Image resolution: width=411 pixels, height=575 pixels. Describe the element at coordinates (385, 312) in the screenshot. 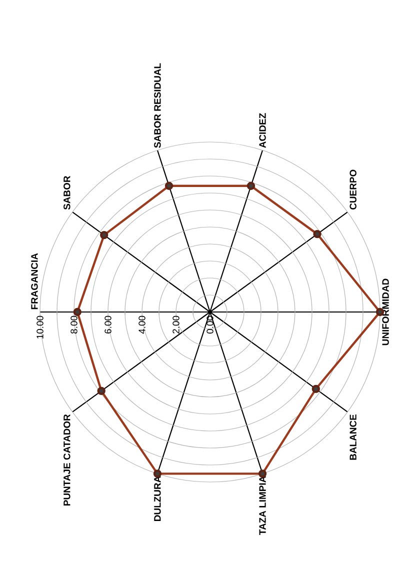

I see `spoke-label: UNIFORMIDAD` at that location.